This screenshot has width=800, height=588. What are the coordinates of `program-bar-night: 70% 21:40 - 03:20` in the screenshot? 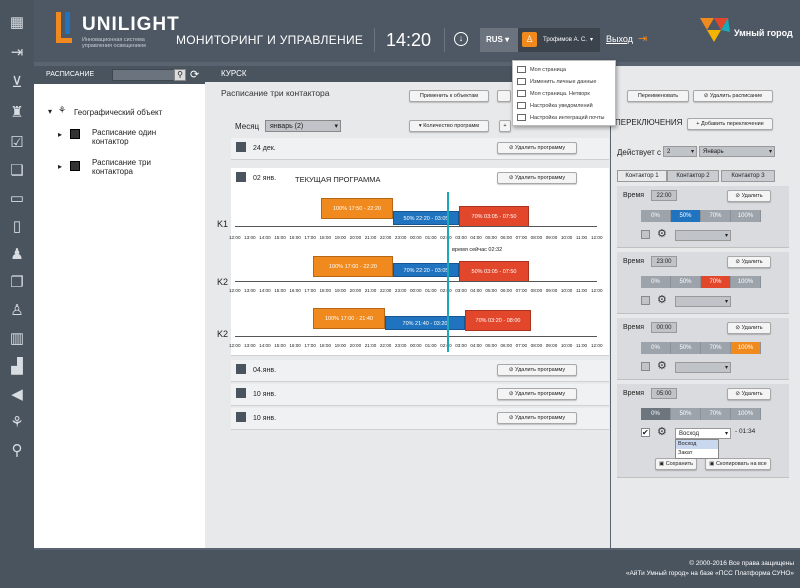 It's located at (425, 323).